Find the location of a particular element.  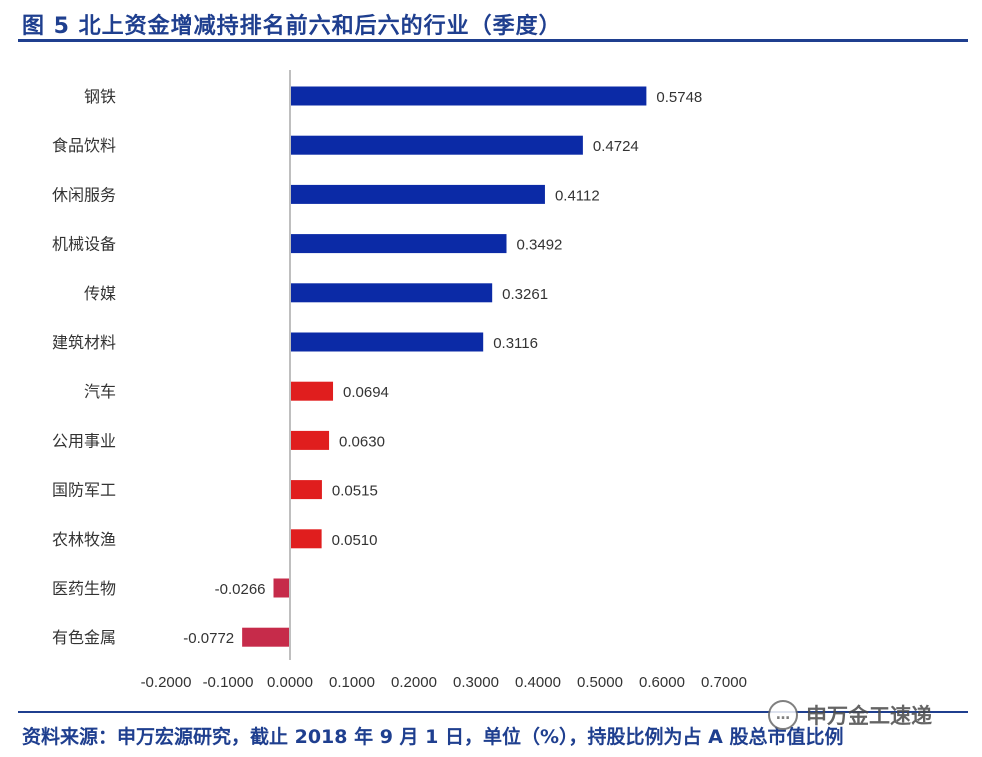

x-tick-label: 0.0000 is located at coordinates (290, 682).